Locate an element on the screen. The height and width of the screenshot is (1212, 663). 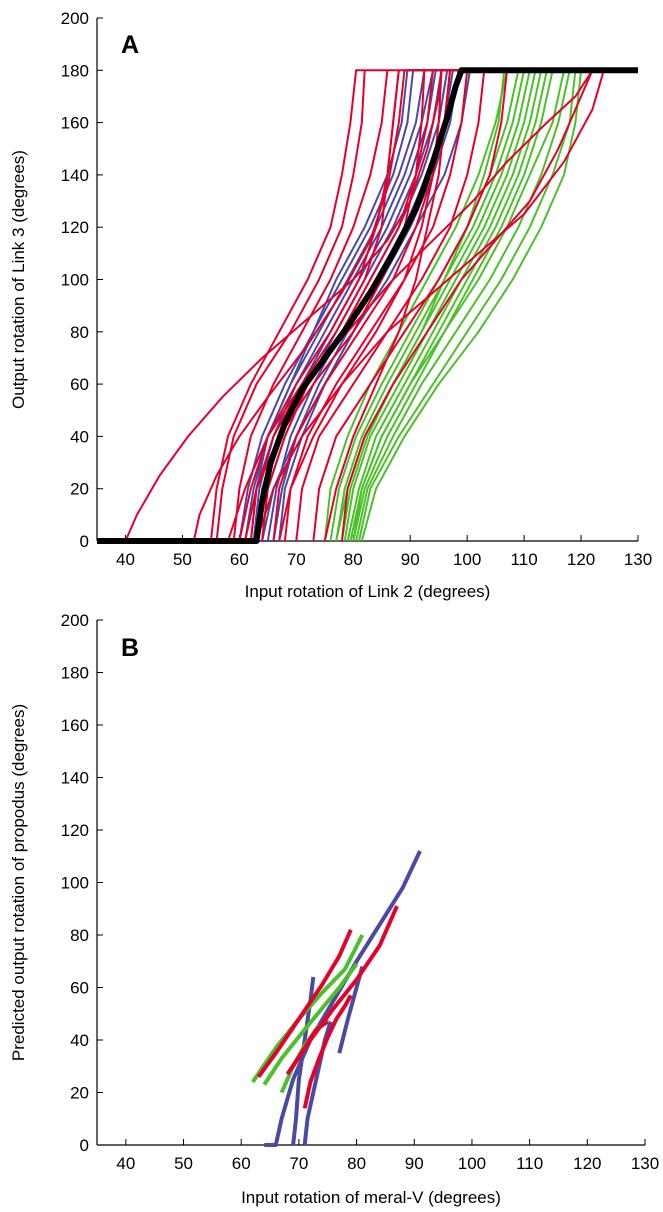
series-group is located at coordinates (336, 998).